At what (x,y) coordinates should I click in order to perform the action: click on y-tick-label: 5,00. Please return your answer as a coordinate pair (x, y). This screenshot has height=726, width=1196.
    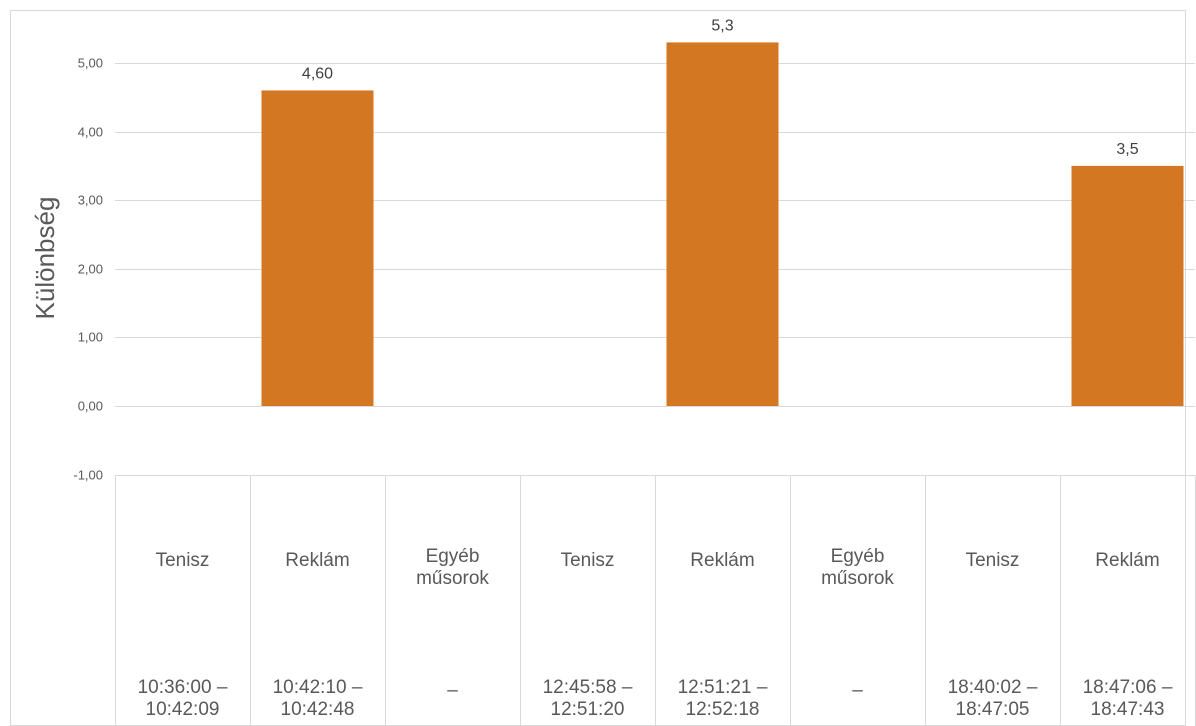
    Looking at the image, I should click on (90, 63).